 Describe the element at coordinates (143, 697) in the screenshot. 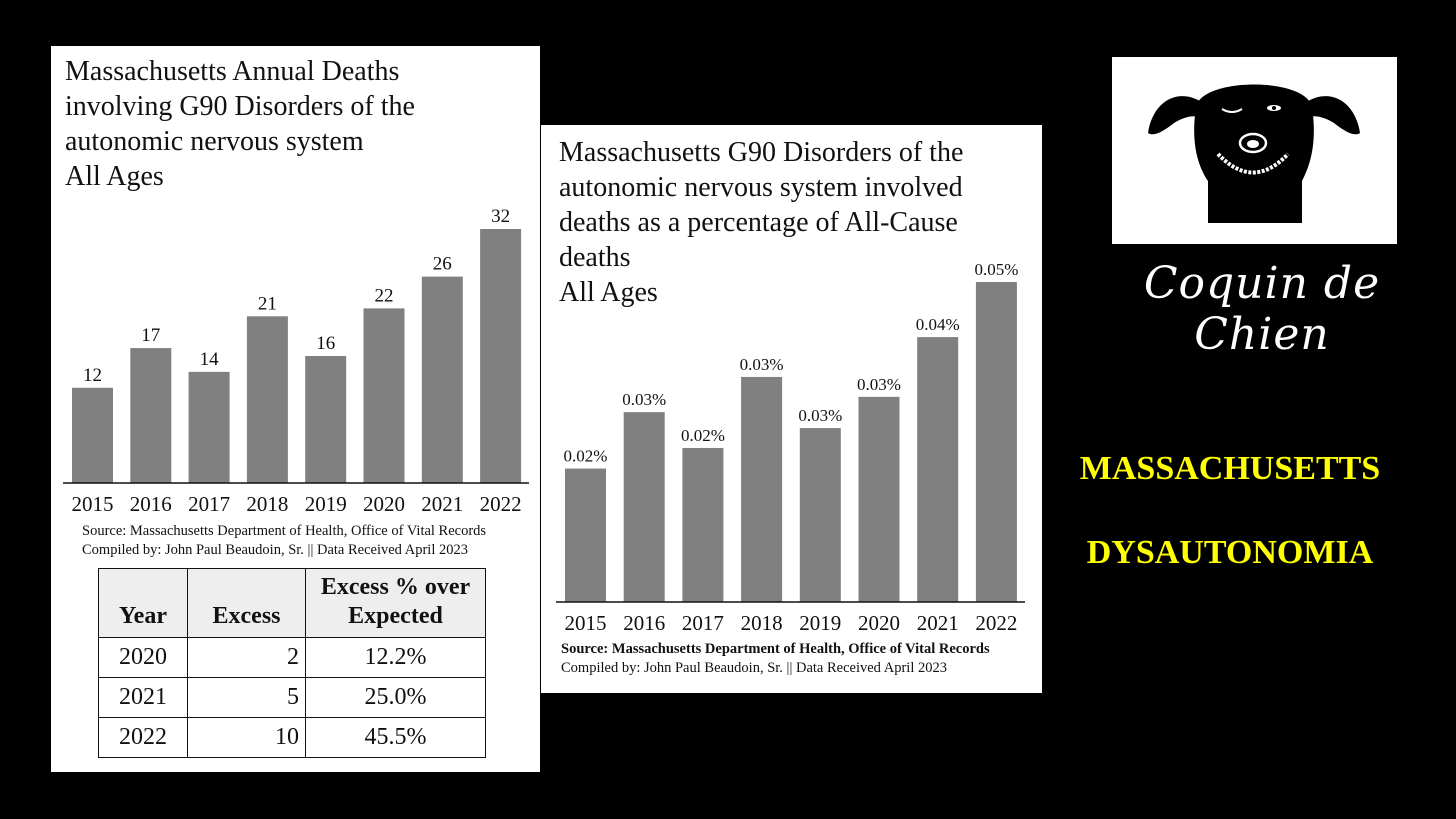

I see `cell-year: 2021` at that location.